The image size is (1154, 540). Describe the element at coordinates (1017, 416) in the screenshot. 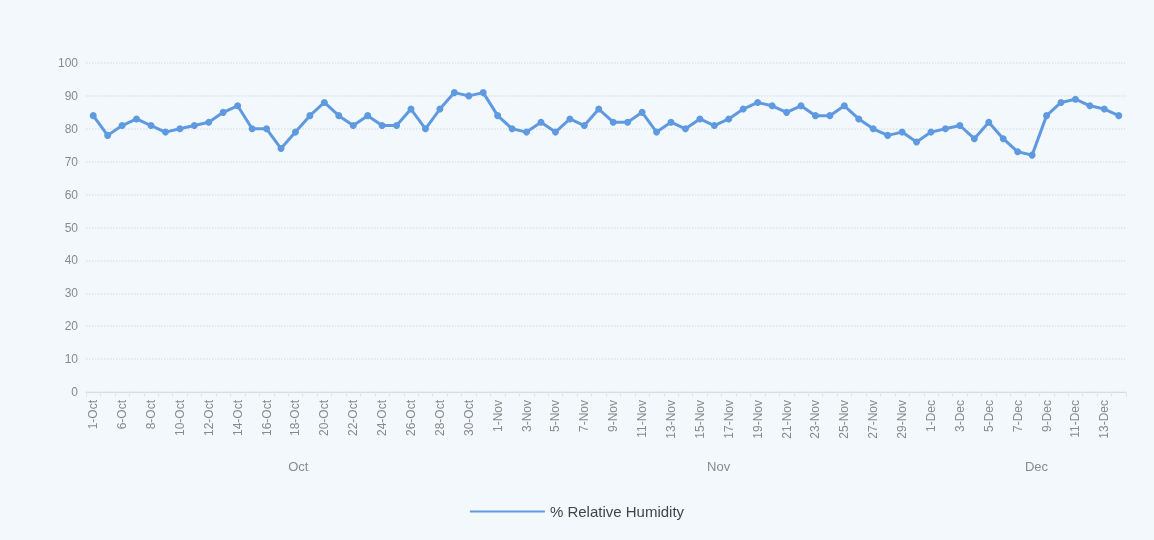

I see `x-tick-label: 7-Dec` at that location.